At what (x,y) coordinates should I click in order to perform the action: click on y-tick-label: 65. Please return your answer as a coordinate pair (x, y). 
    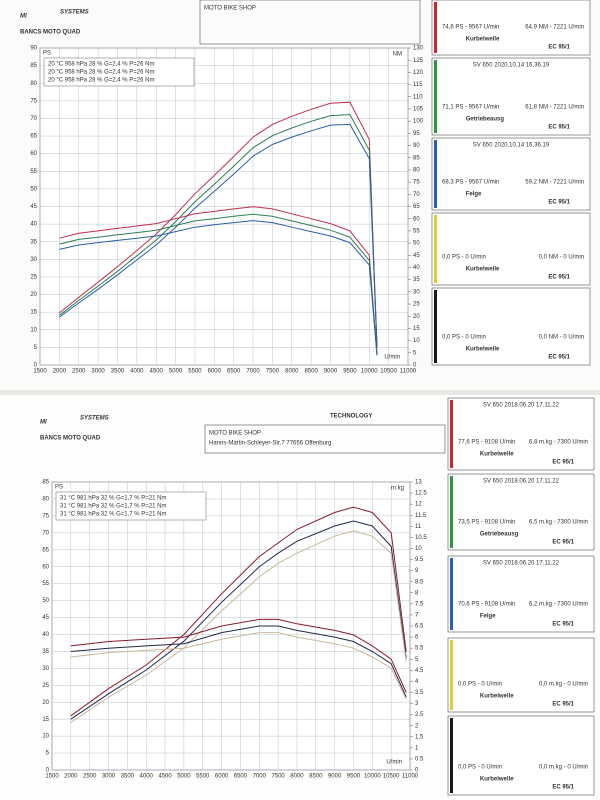
    Looking at the image, I should click on (45, 550).